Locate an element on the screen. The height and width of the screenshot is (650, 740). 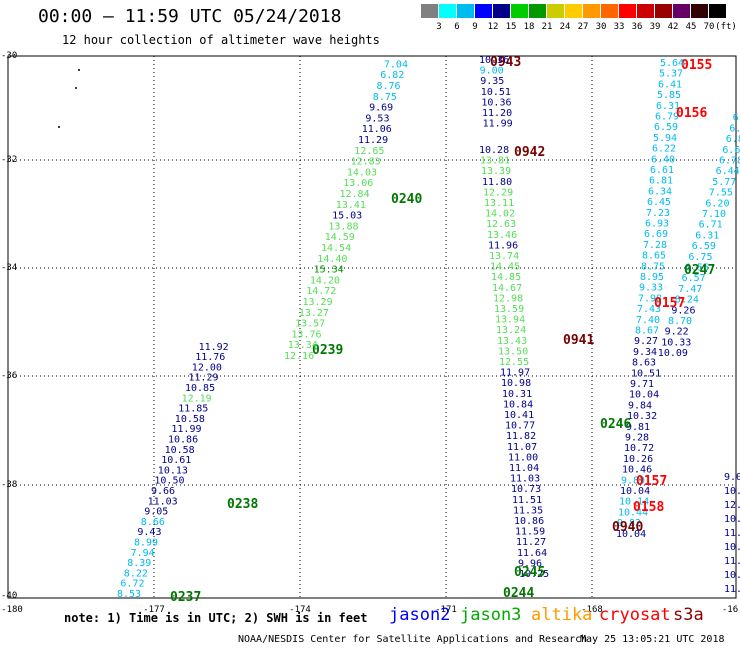
wave-height-value: 8.66 is located at coordinates (153, 522).